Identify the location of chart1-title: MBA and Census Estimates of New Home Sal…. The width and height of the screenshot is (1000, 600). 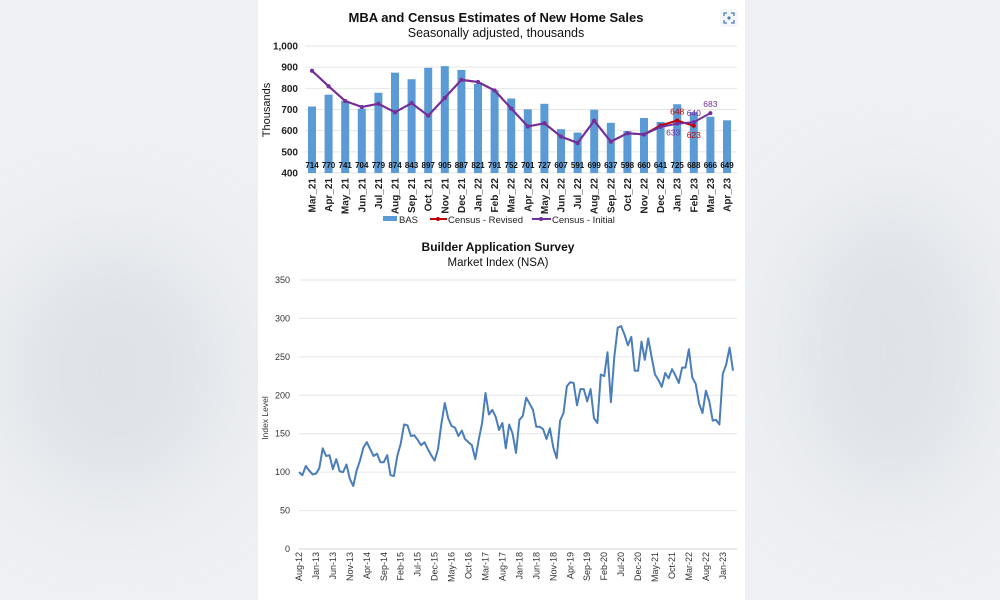
(496, 17).